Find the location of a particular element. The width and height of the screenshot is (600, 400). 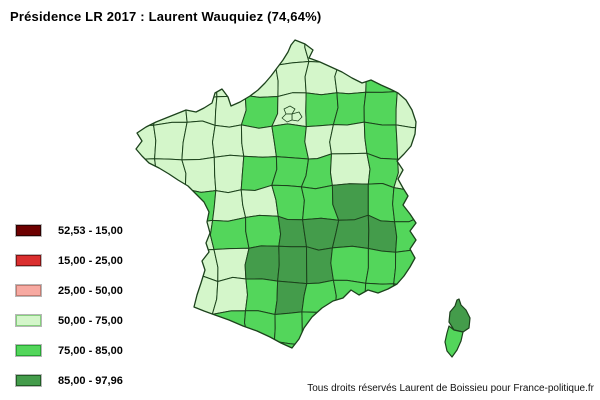

legend-label: 25,00 - 50,00 is located at coordinates (90, 290).